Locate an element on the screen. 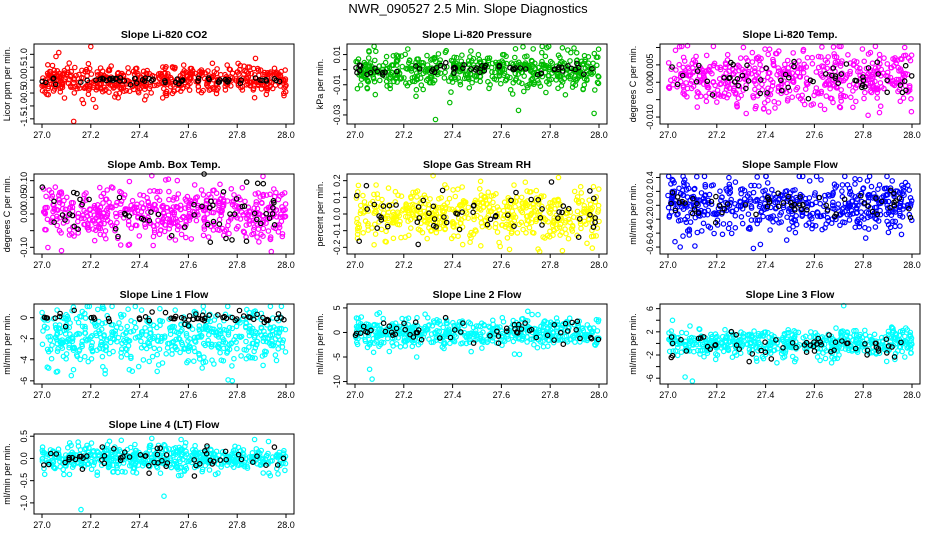 The width and height of the screenshot is (936, 540). y-tick-label: 0 is located at coordinates (24, 317).